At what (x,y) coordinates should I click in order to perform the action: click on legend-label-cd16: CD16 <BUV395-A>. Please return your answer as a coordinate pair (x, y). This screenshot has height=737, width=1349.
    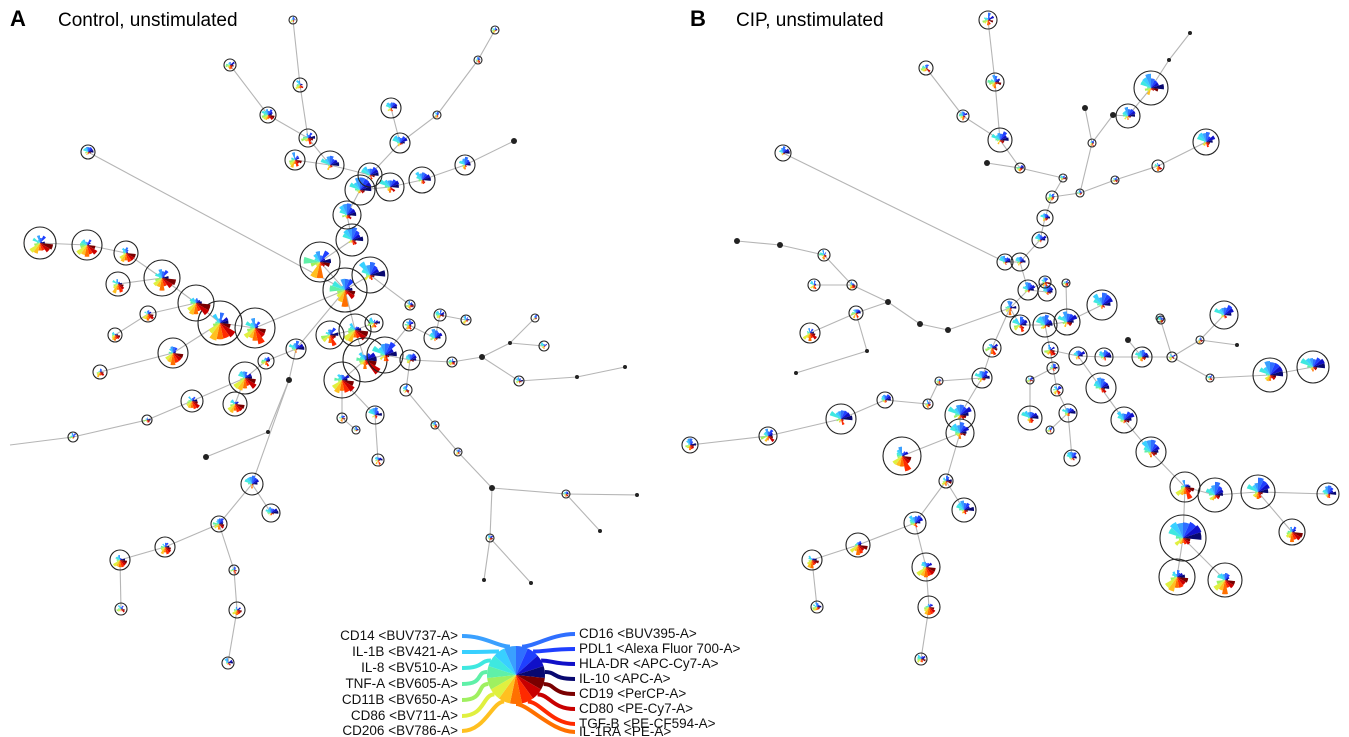
    Looking at the image, I should click on (638, 633).